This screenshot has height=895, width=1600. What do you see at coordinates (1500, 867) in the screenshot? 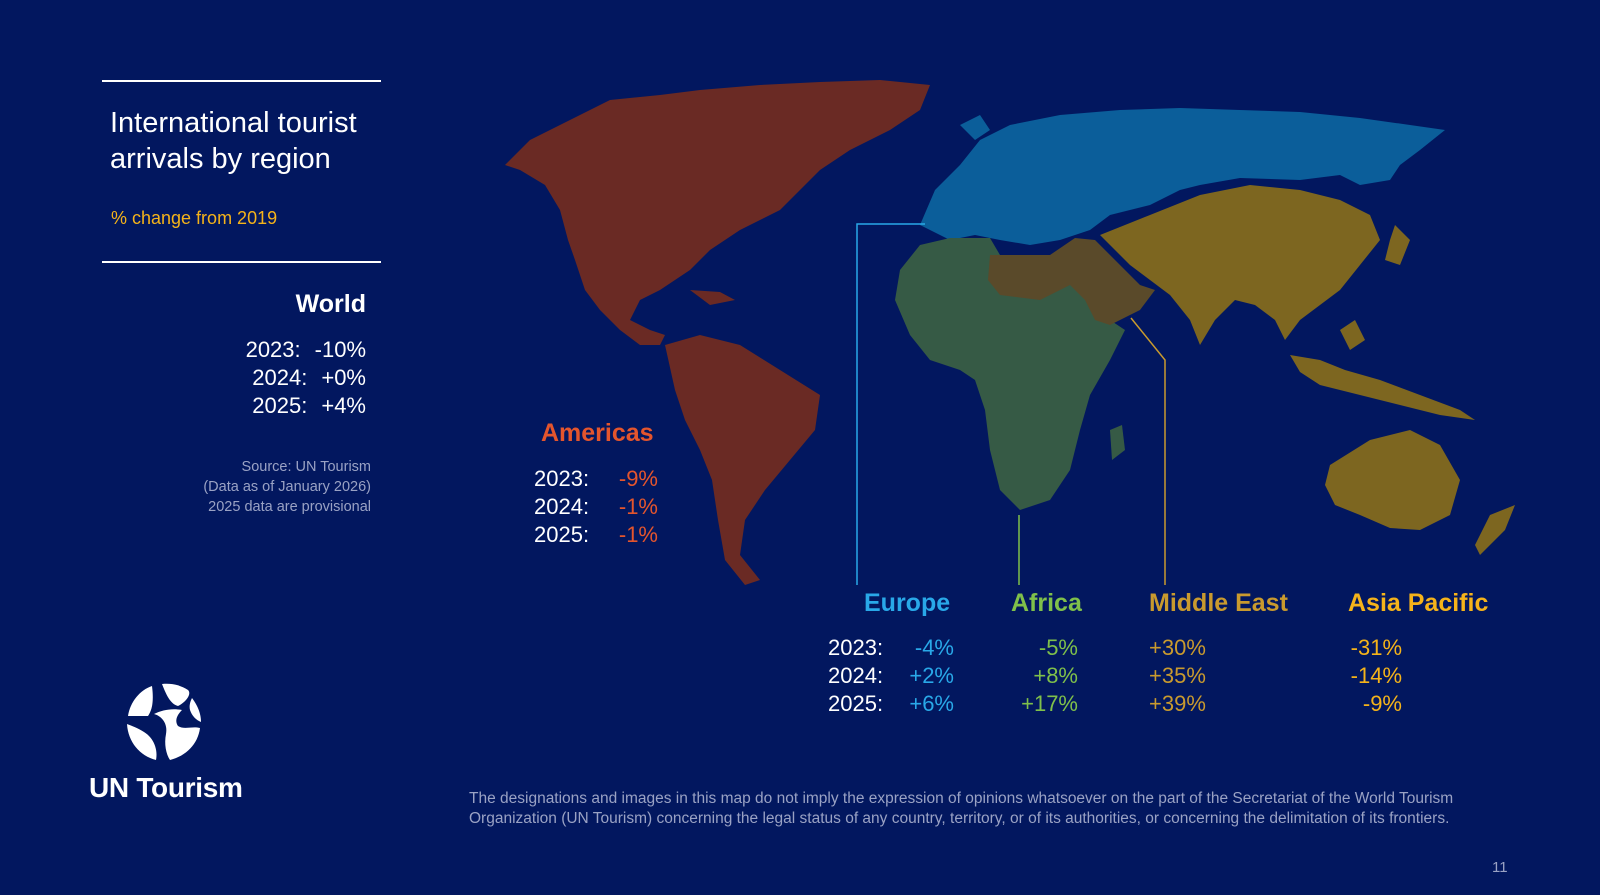
I see `page-number: 11` at bounding box center [1500, 867].